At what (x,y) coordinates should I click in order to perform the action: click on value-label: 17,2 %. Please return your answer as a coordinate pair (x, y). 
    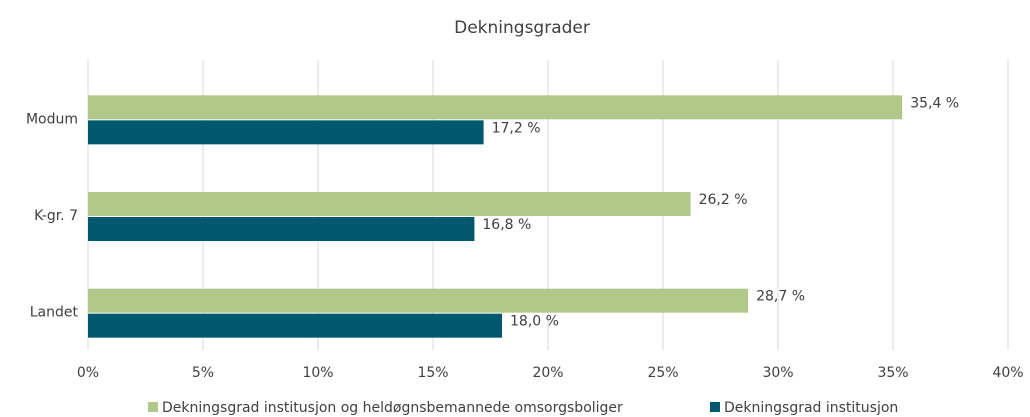
    Looking at the image, I should click on (516, 128).